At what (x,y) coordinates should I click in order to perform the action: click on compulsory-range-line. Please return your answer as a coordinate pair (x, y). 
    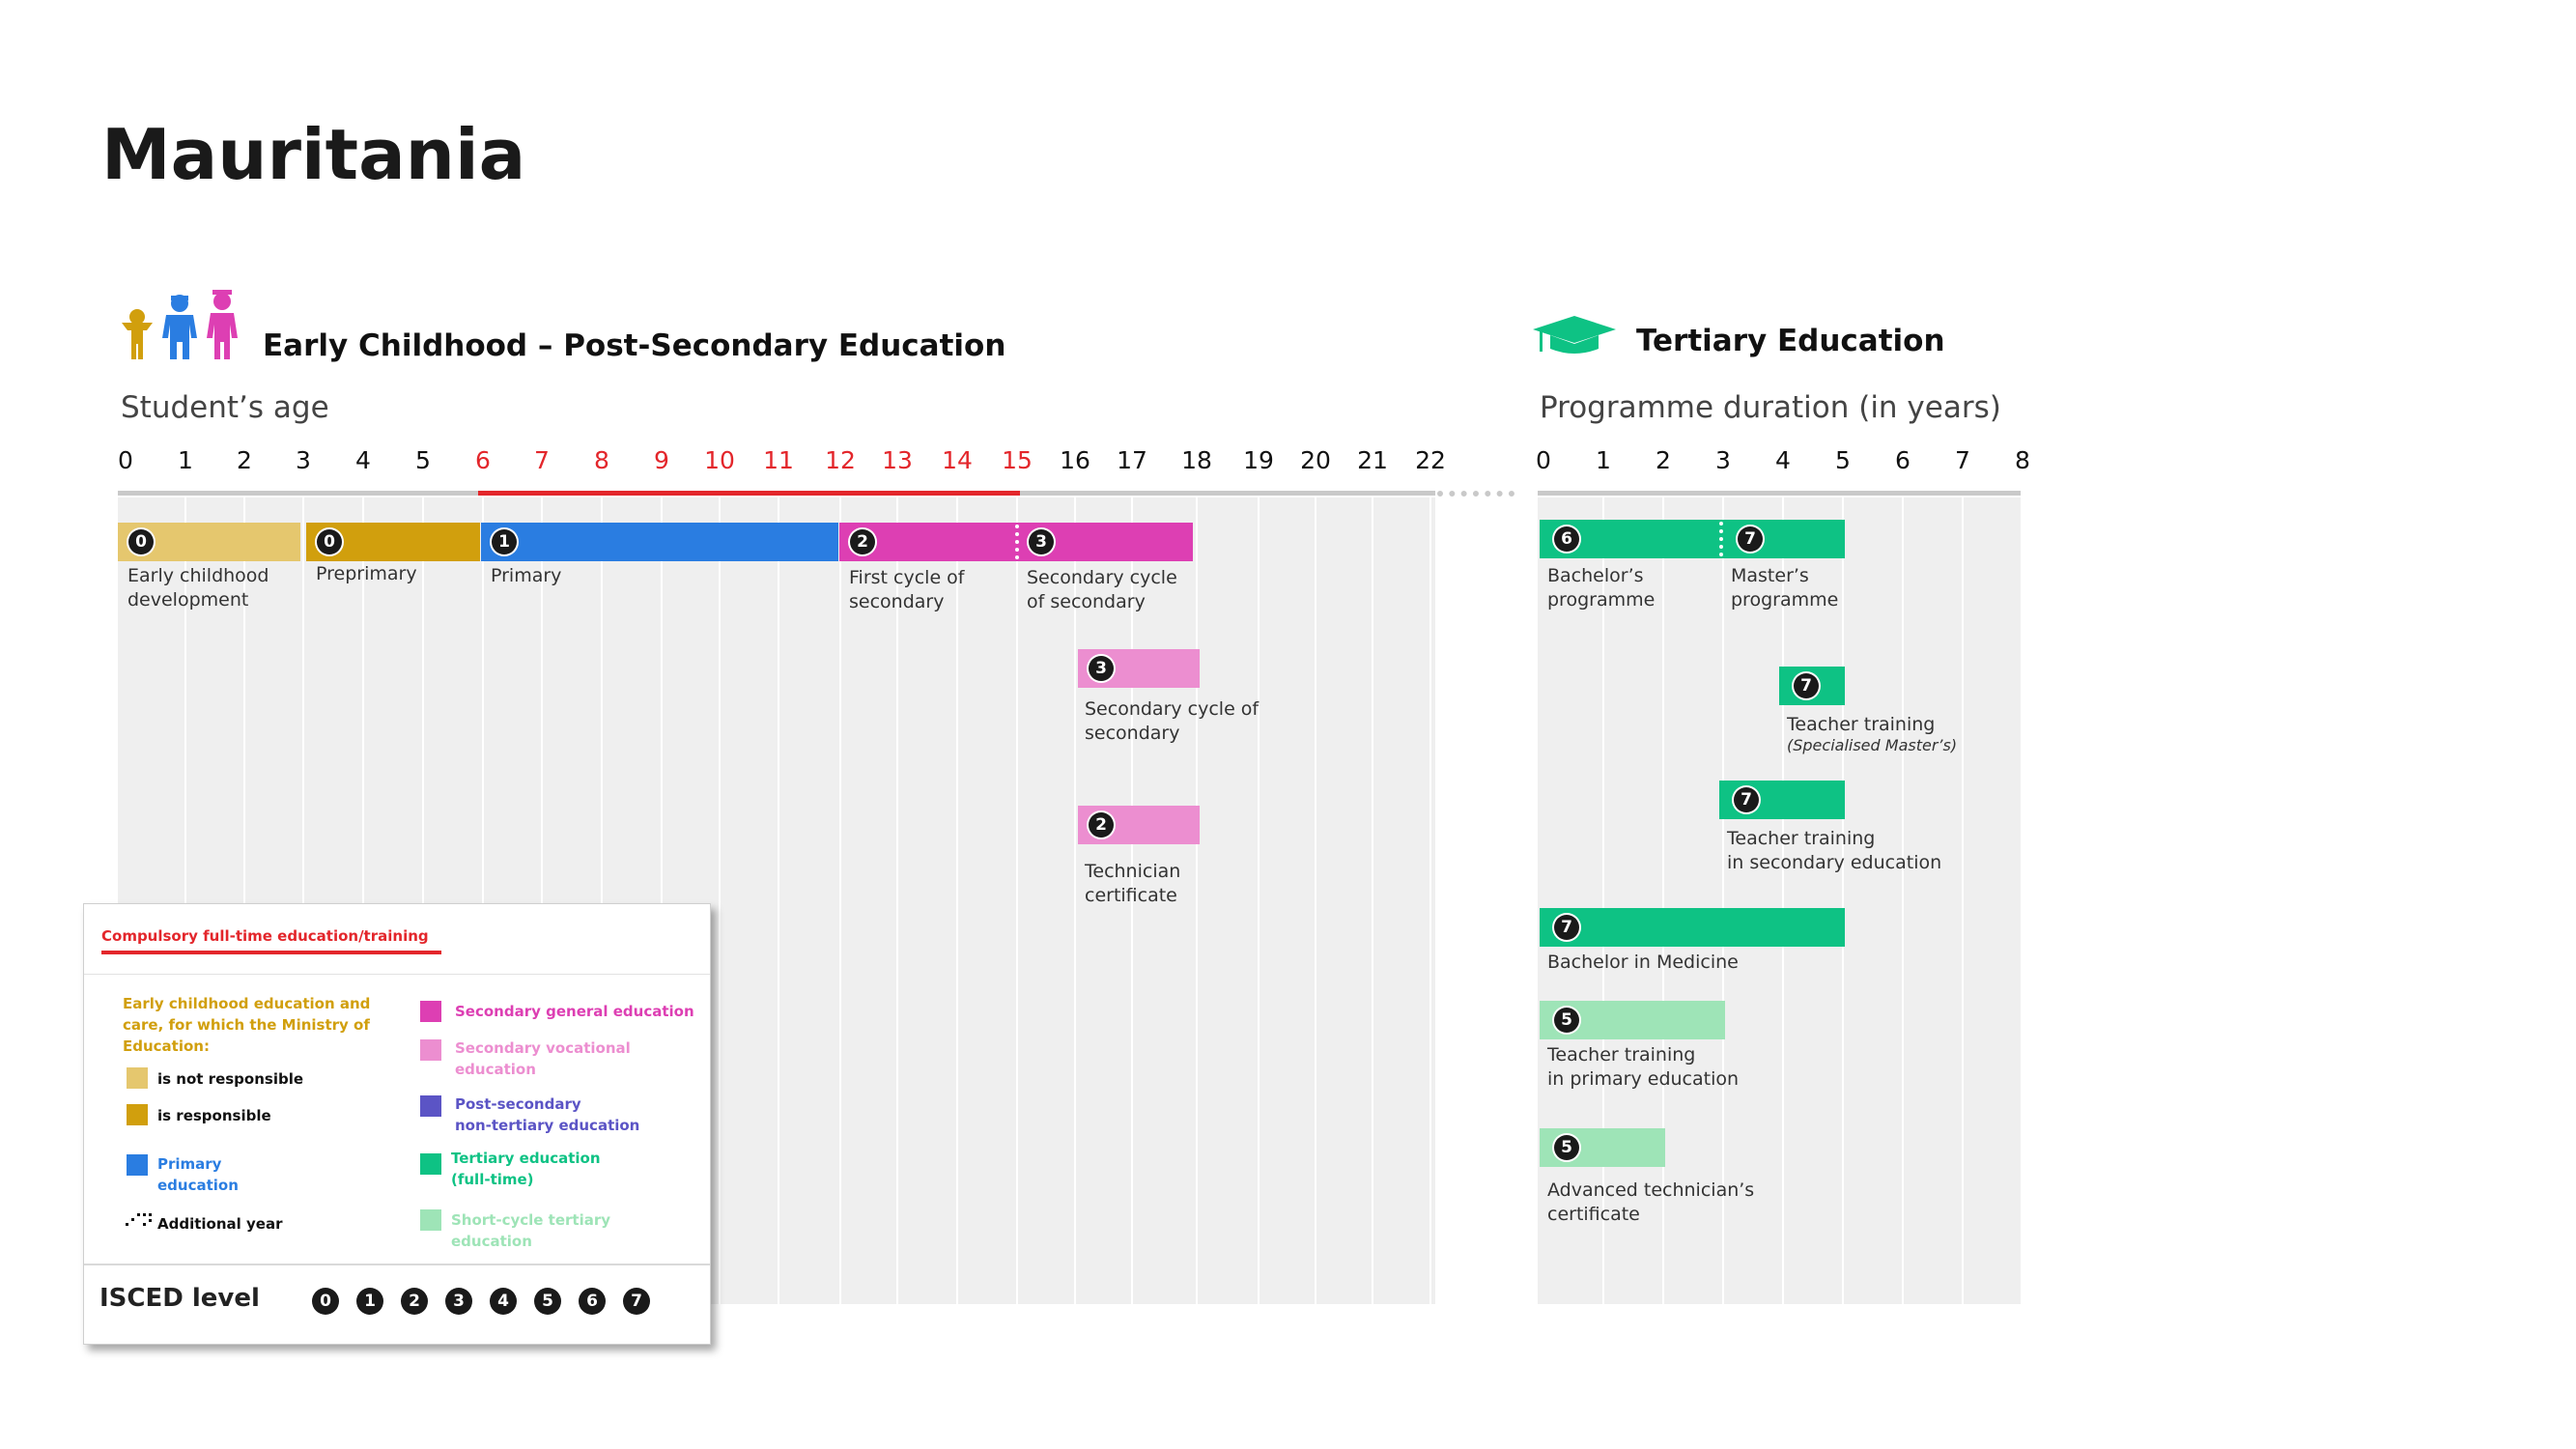
    Looking at the image, I should click on (749, 493).